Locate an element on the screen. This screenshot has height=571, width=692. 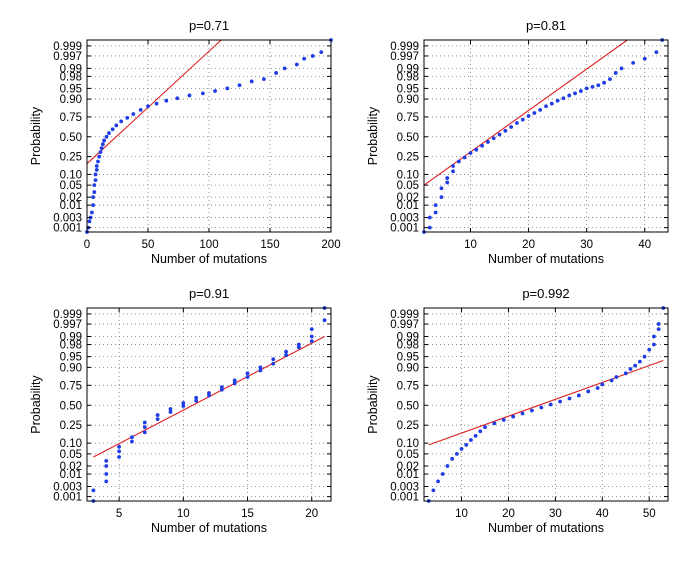
x-tick-label: 150 is located at coordinates (269, 245).